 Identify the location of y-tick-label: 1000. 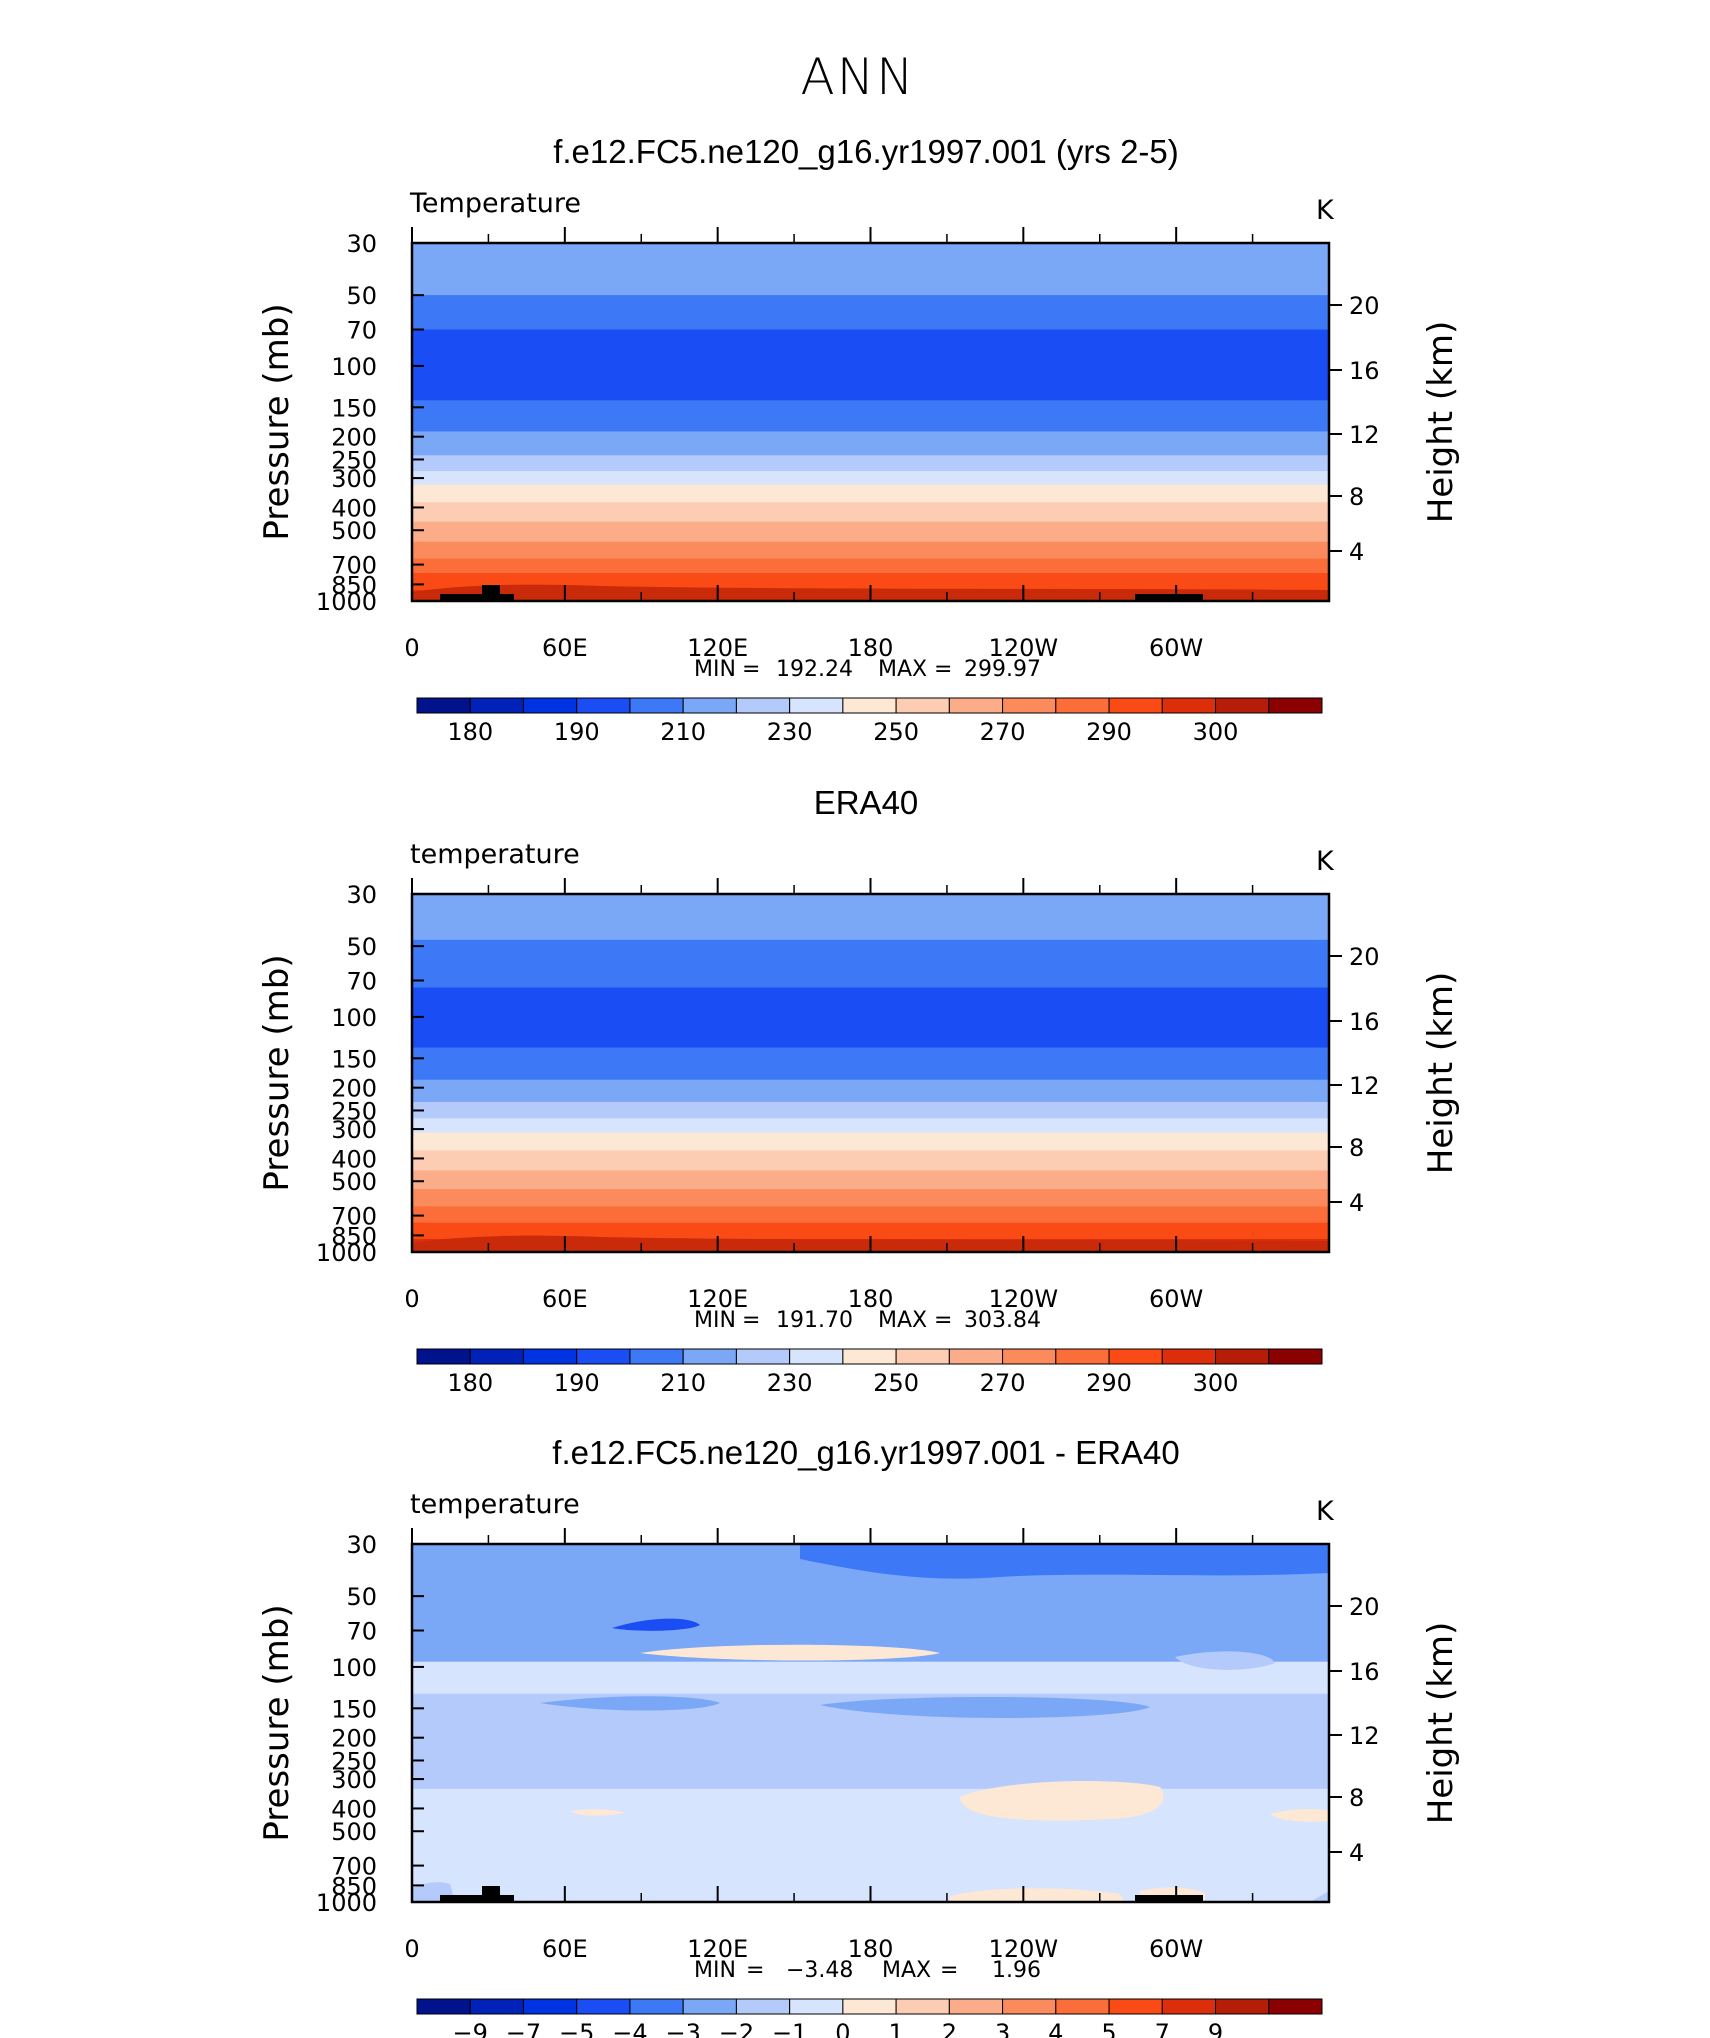
(346, 1253).